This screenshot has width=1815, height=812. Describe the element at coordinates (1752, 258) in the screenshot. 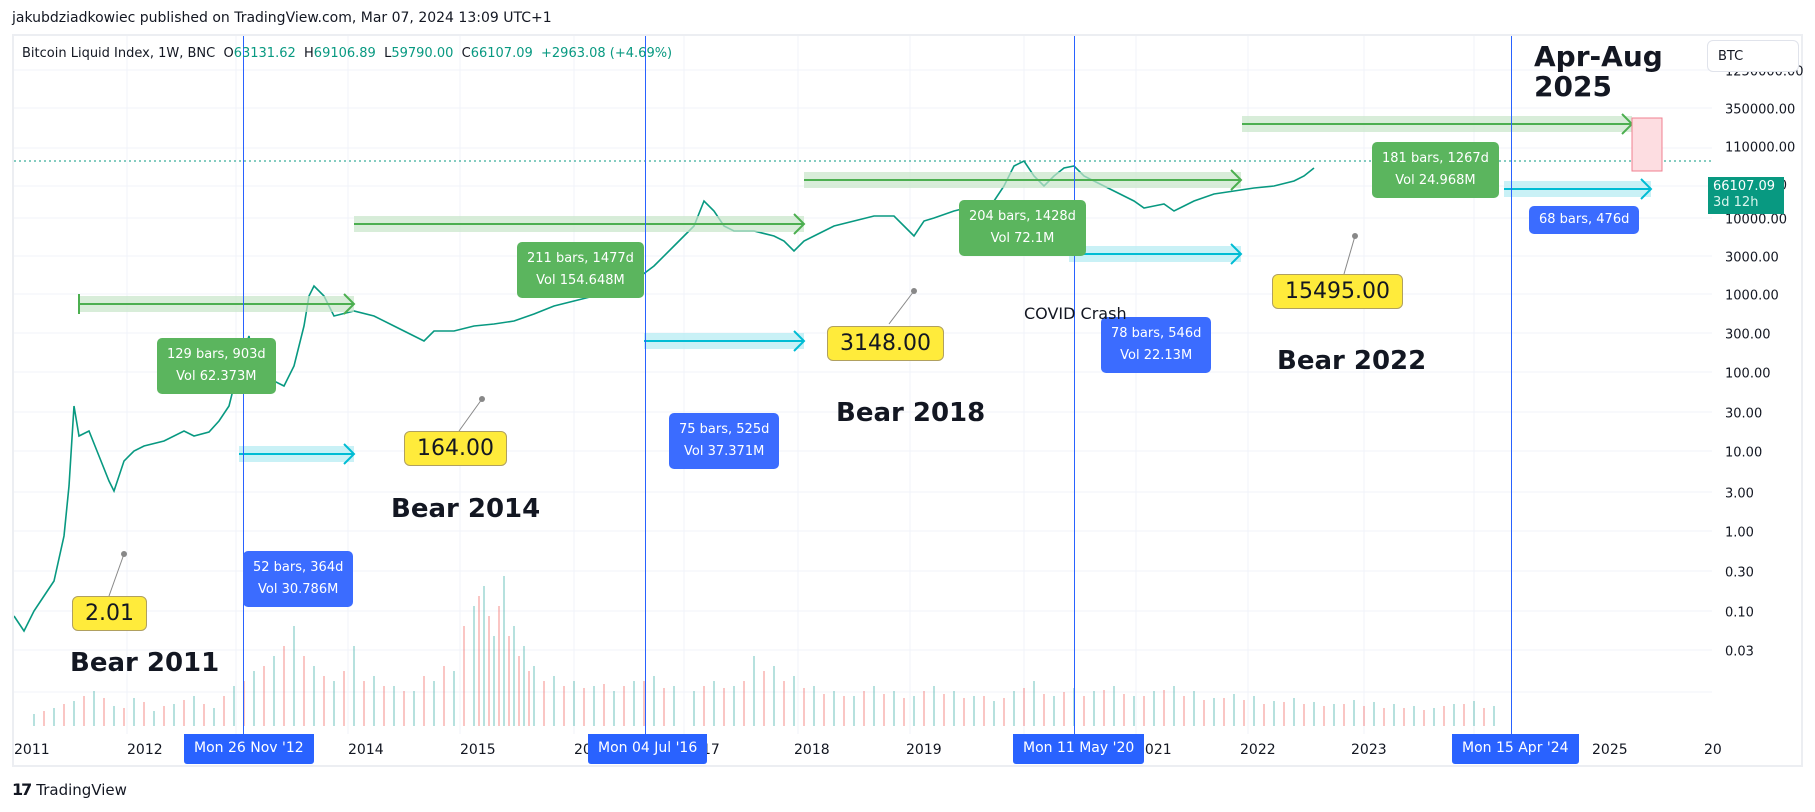

I see `price-tick: 3000.00` at that location.